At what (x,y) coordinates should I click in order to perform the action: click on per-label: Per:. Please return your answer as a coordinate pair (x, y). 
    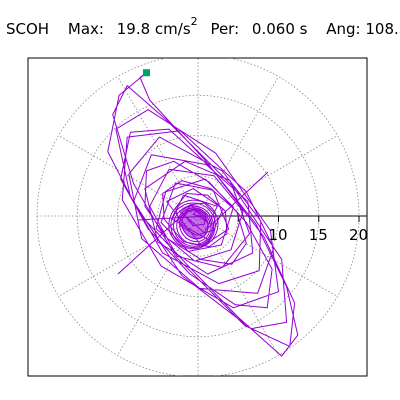
    Looking at the image, I should click on (225, 29).